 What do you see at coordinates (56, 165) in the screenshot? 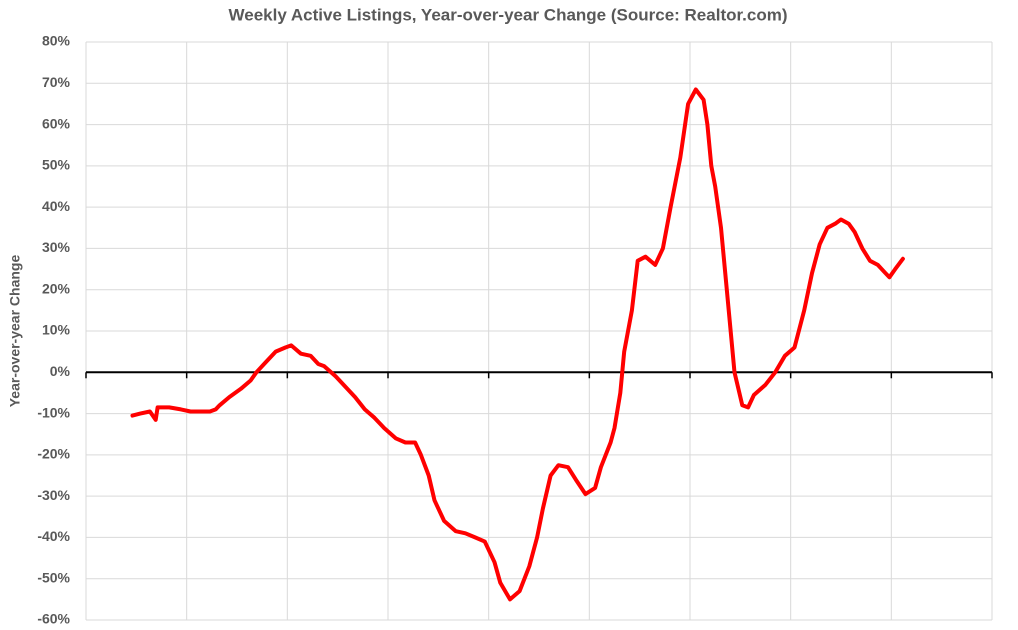
I see `y-tick-label: 50%` at bounding box center [56, 165].